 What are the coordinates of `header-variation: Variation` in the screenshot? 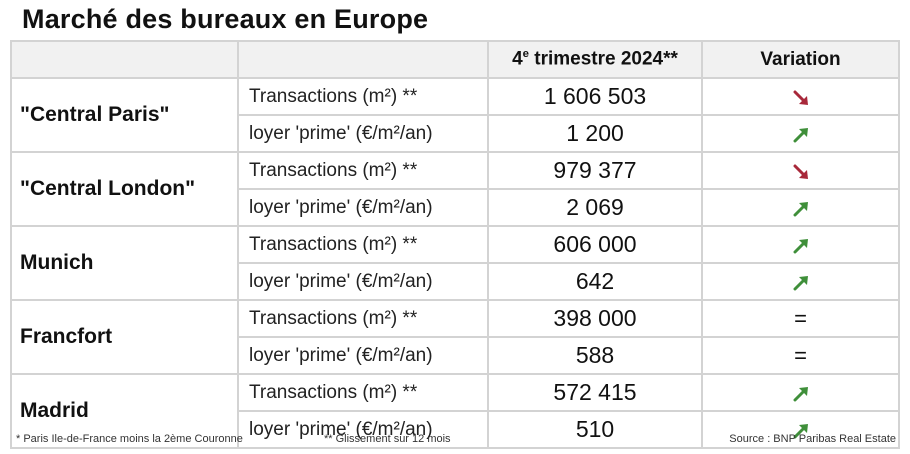 It's located at (800, 59).